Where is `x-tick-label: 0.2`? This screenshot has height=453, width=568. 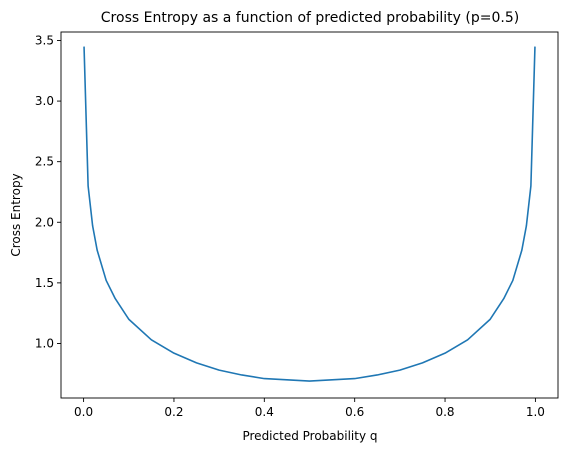 x-tick-label: 0.2 is located at coordinates (173, 412).